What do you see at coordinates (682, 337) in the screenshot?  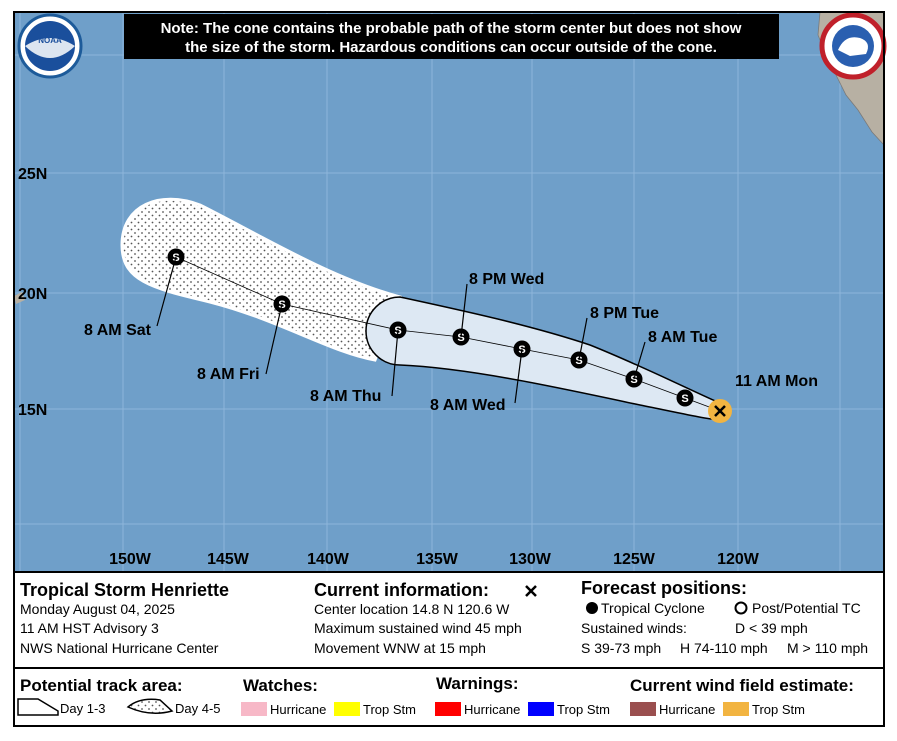 I see `forecast-label: 8 AM Tue` at bounding box center [682, 337].